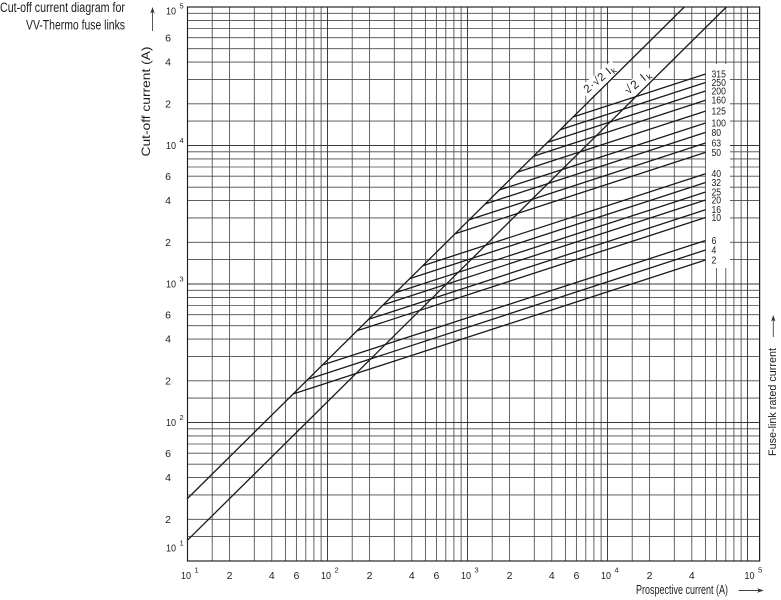 Image resolution: width=781 pixels, height=600 pixels. Describe the element at coordinates (719, 74) in the screenshot. I see `svg-text: 315` at that location.